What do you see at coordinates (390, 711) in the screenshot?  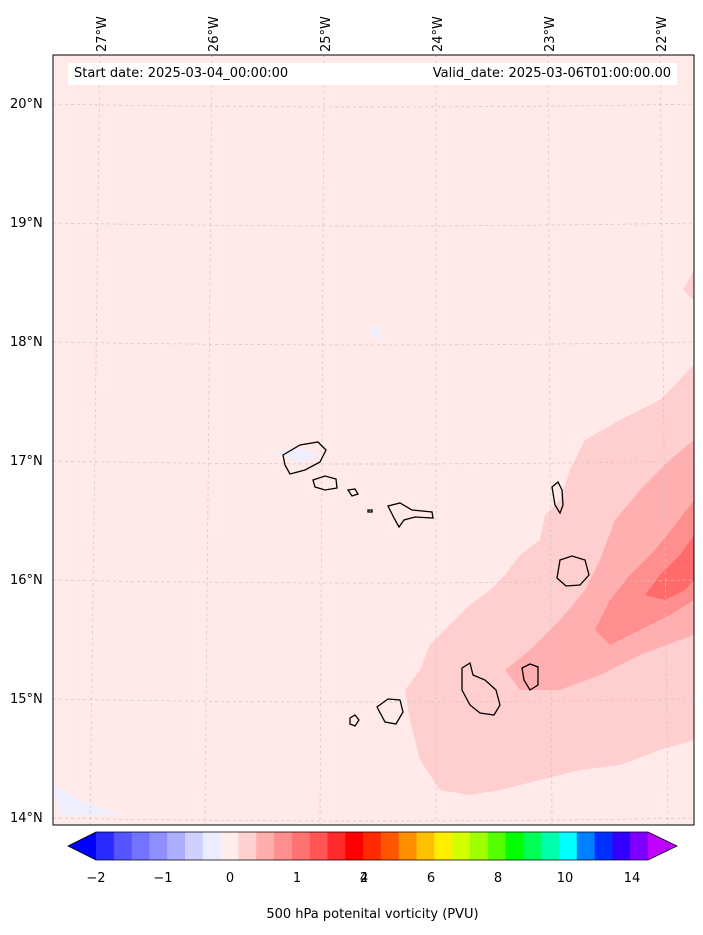 I see `island-fogo` at bounding box center [390, 711].